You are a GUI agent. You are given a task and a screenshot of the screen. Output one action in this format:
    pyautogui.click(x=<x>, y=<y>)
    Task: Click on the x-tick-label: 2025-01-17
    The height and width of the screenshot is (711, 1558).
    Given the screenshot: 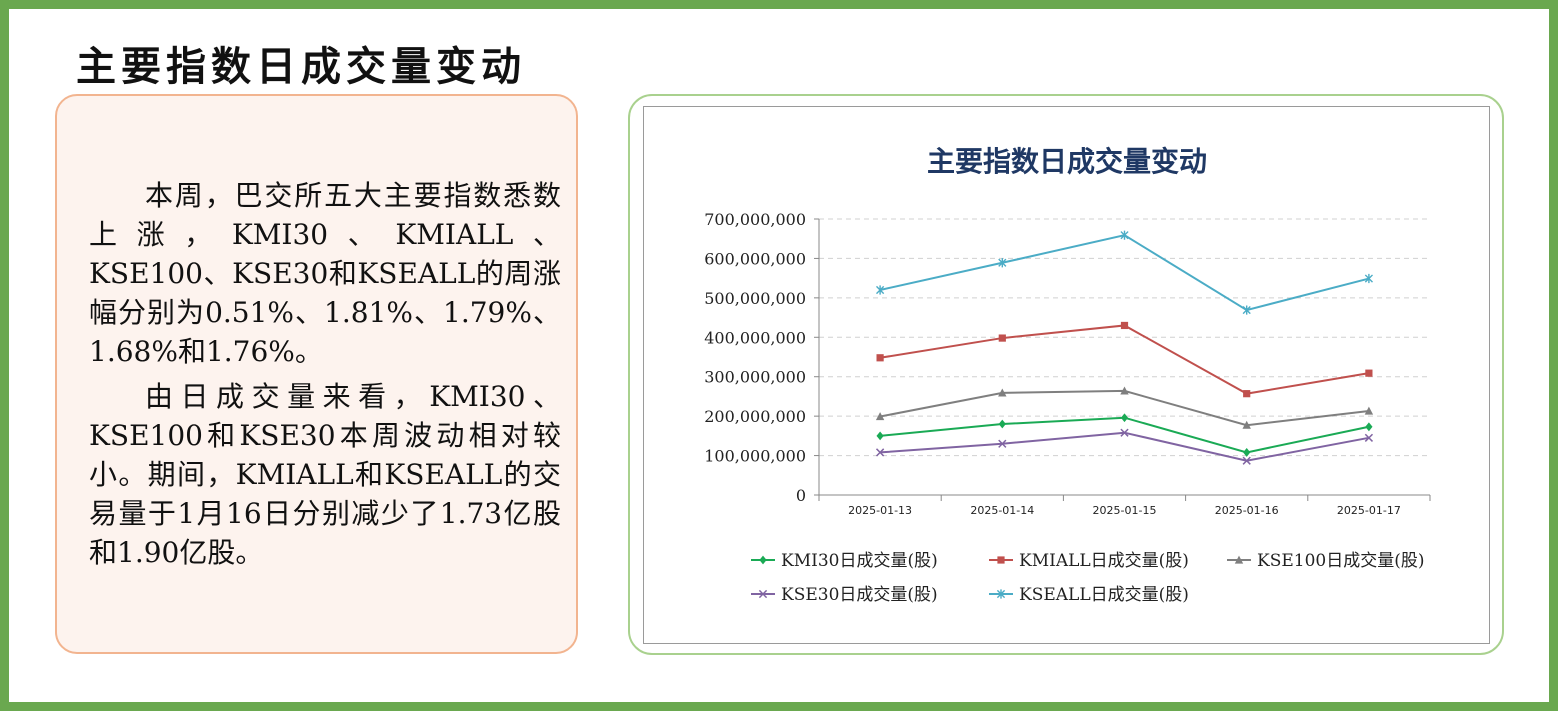 What is the action you would take?
    pyautogui.click(x=1369, y=510)
    